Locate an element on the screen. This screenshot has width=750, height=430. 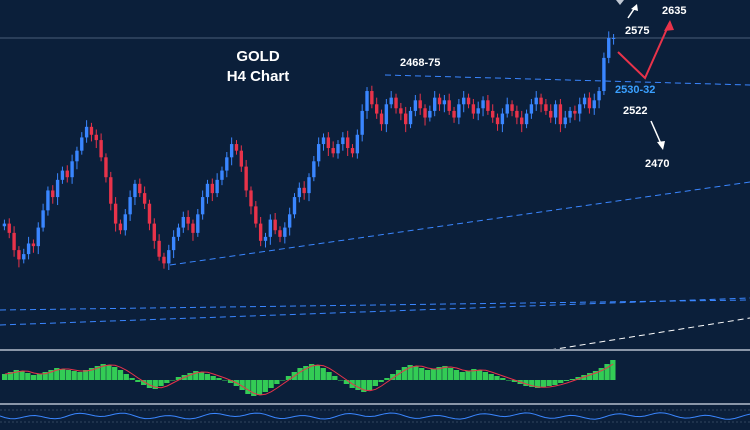
red-arrow-head is located at coordinates (669, 25).